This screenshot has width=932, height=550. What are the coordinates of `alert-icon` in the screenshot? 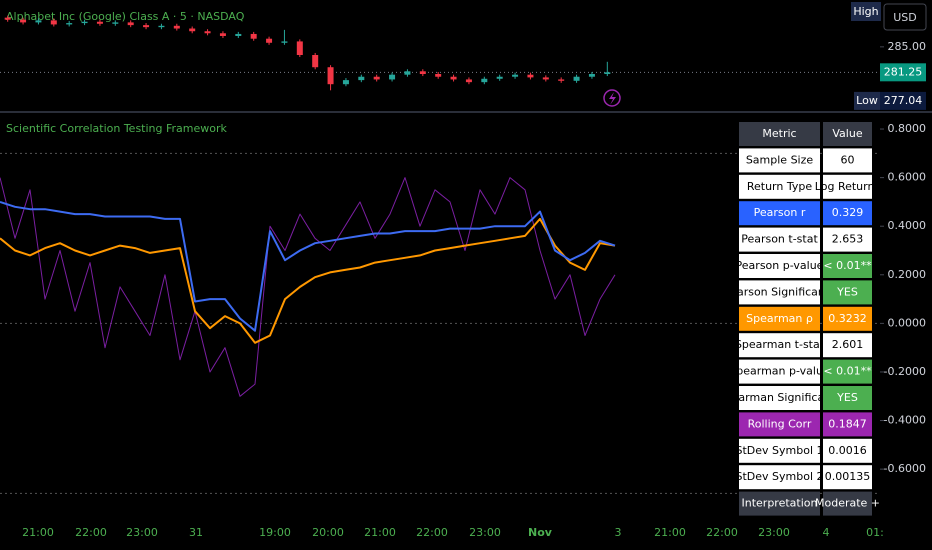 It's located at (612, 98).